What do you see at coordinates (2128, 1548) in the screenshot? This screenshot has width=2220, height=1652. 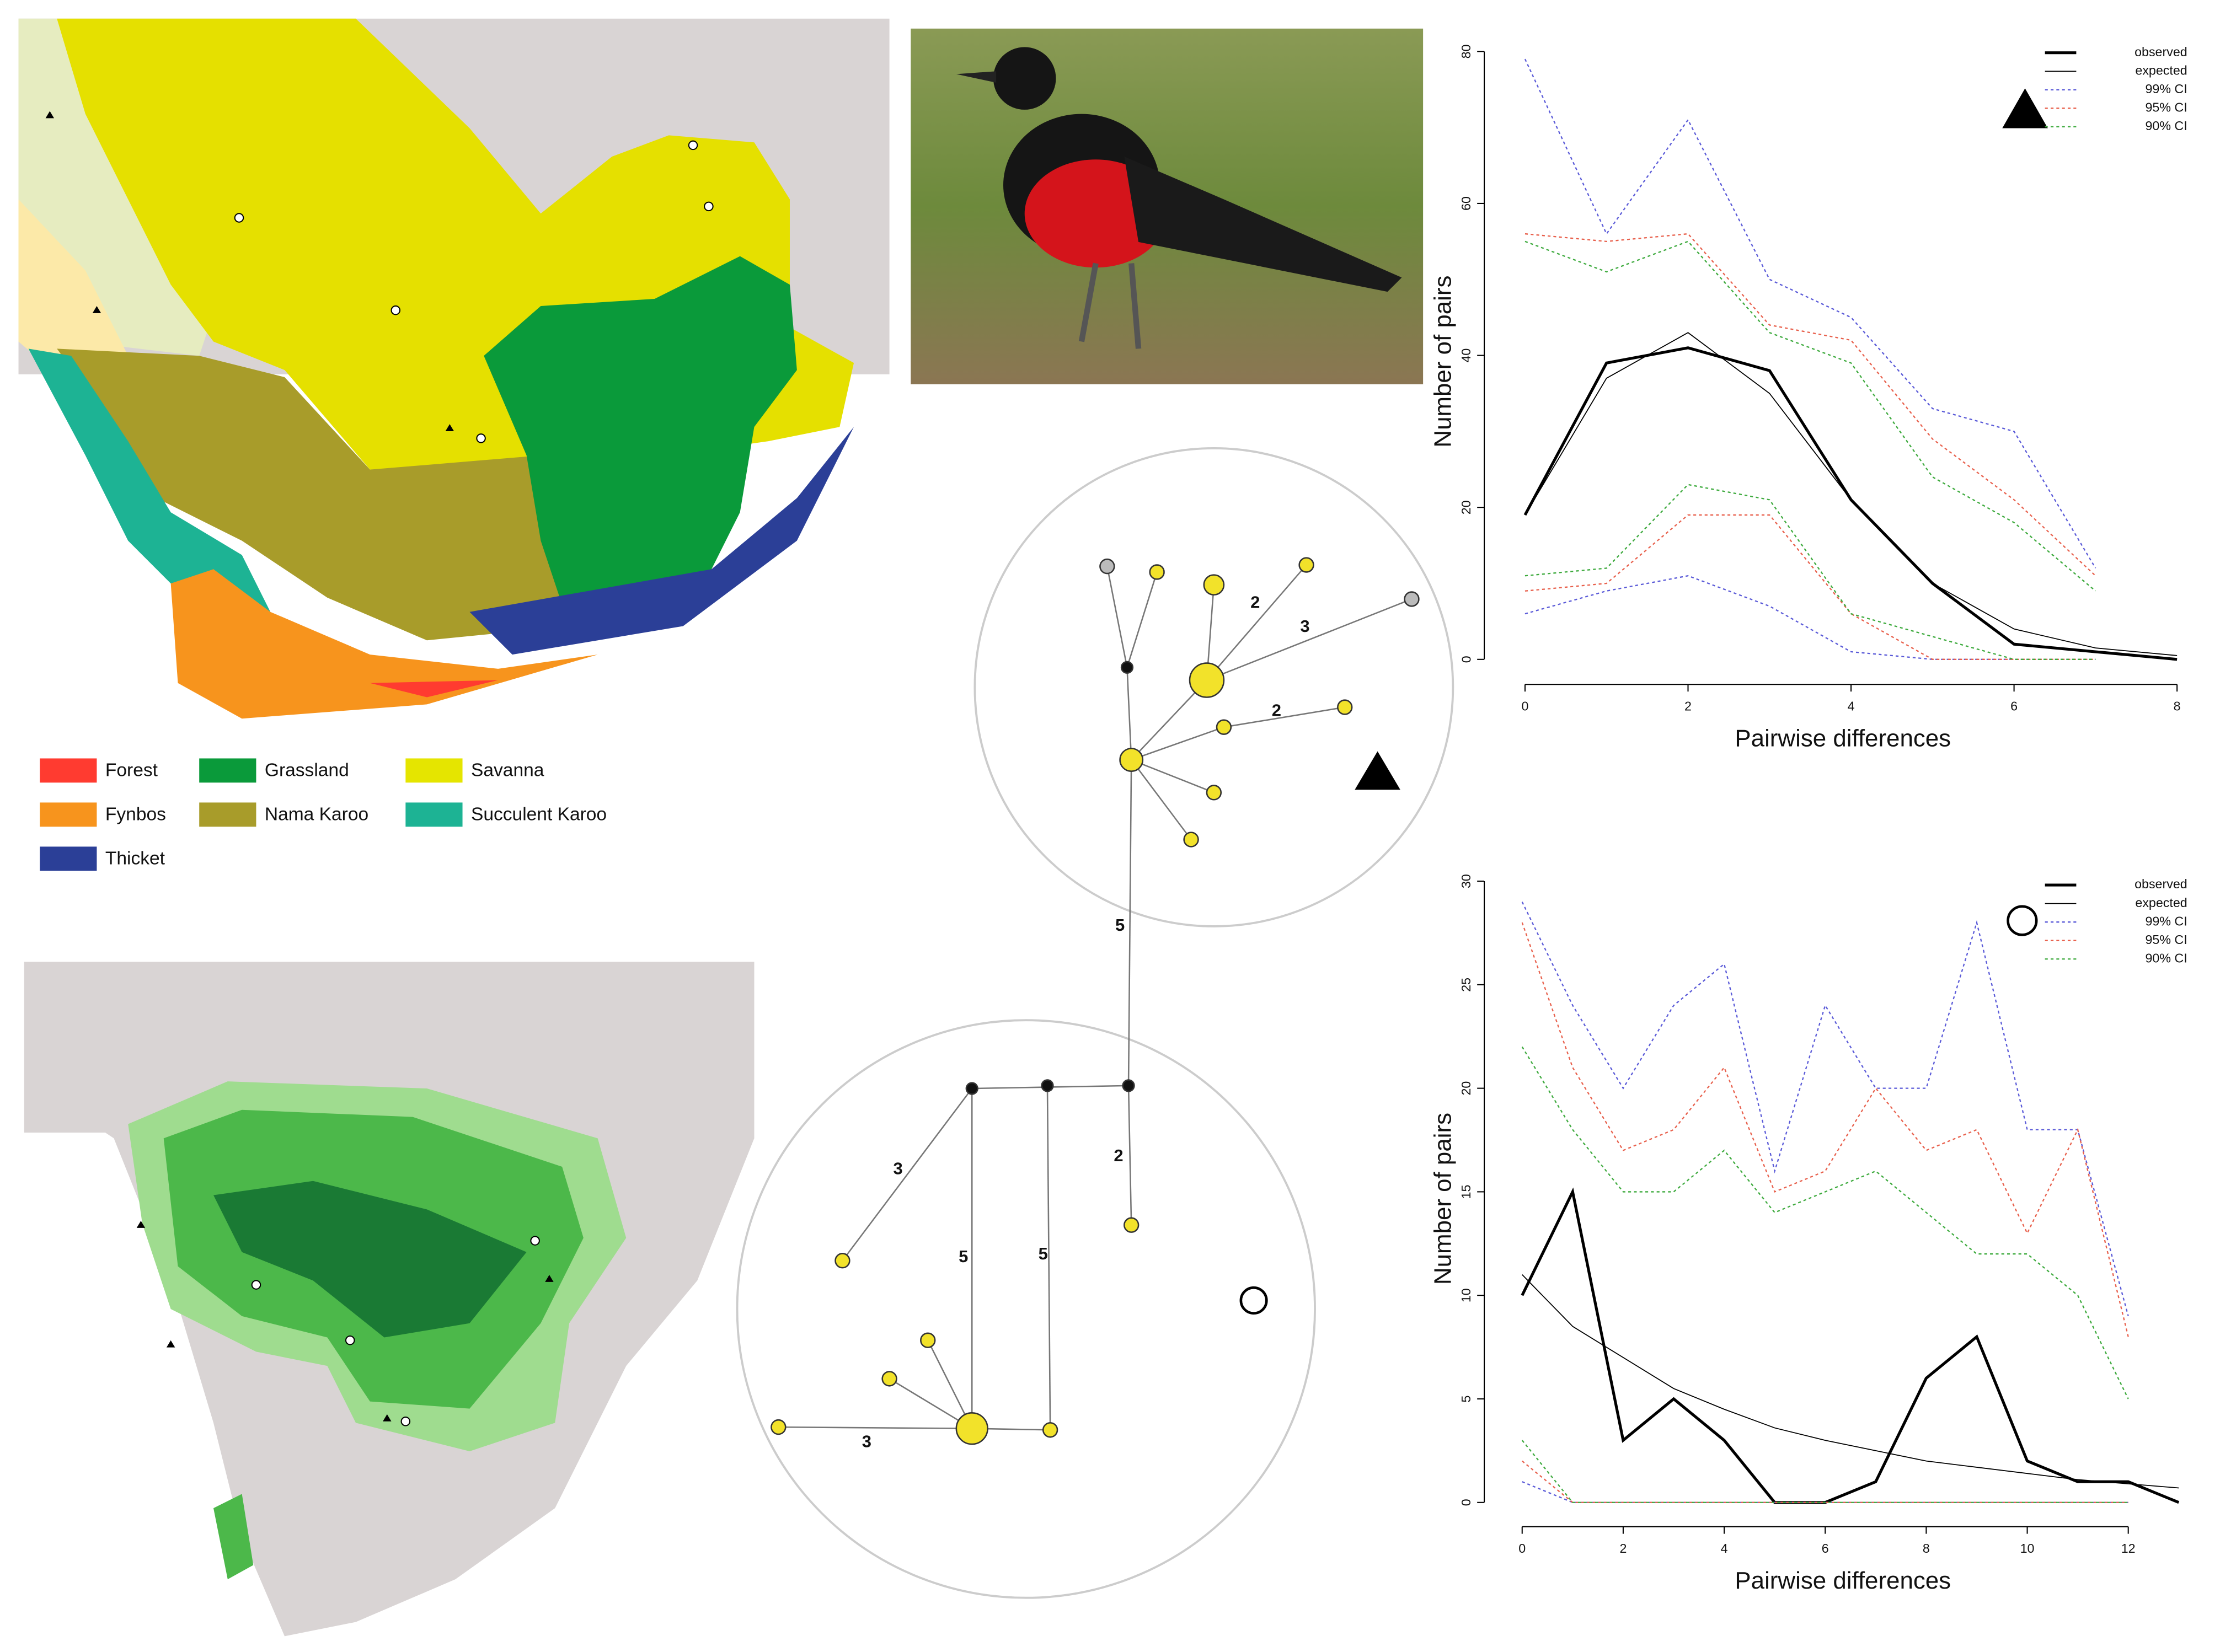 I see `x-tick-label: 12` at bounding box center [2128, 1548].